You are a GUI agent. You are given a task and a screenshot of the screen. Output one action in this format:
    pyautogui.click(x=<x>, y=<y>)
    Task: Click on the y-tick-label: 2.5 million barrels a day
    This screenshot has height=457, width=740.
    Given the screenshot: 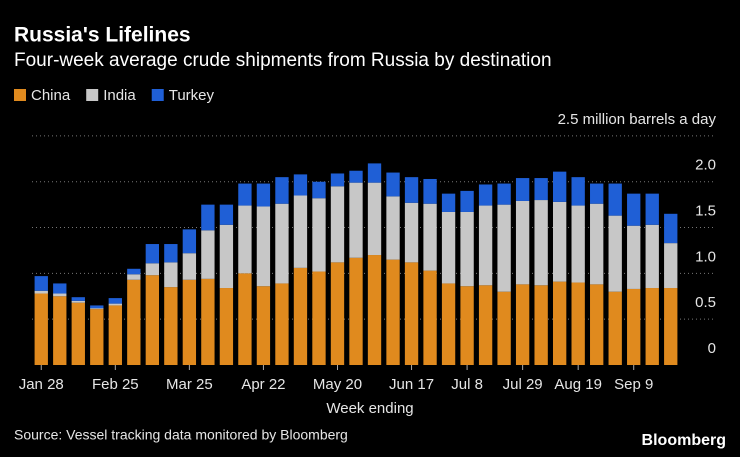 What is the action you would take?
    pyautogui.click(x=637, y=119)
    